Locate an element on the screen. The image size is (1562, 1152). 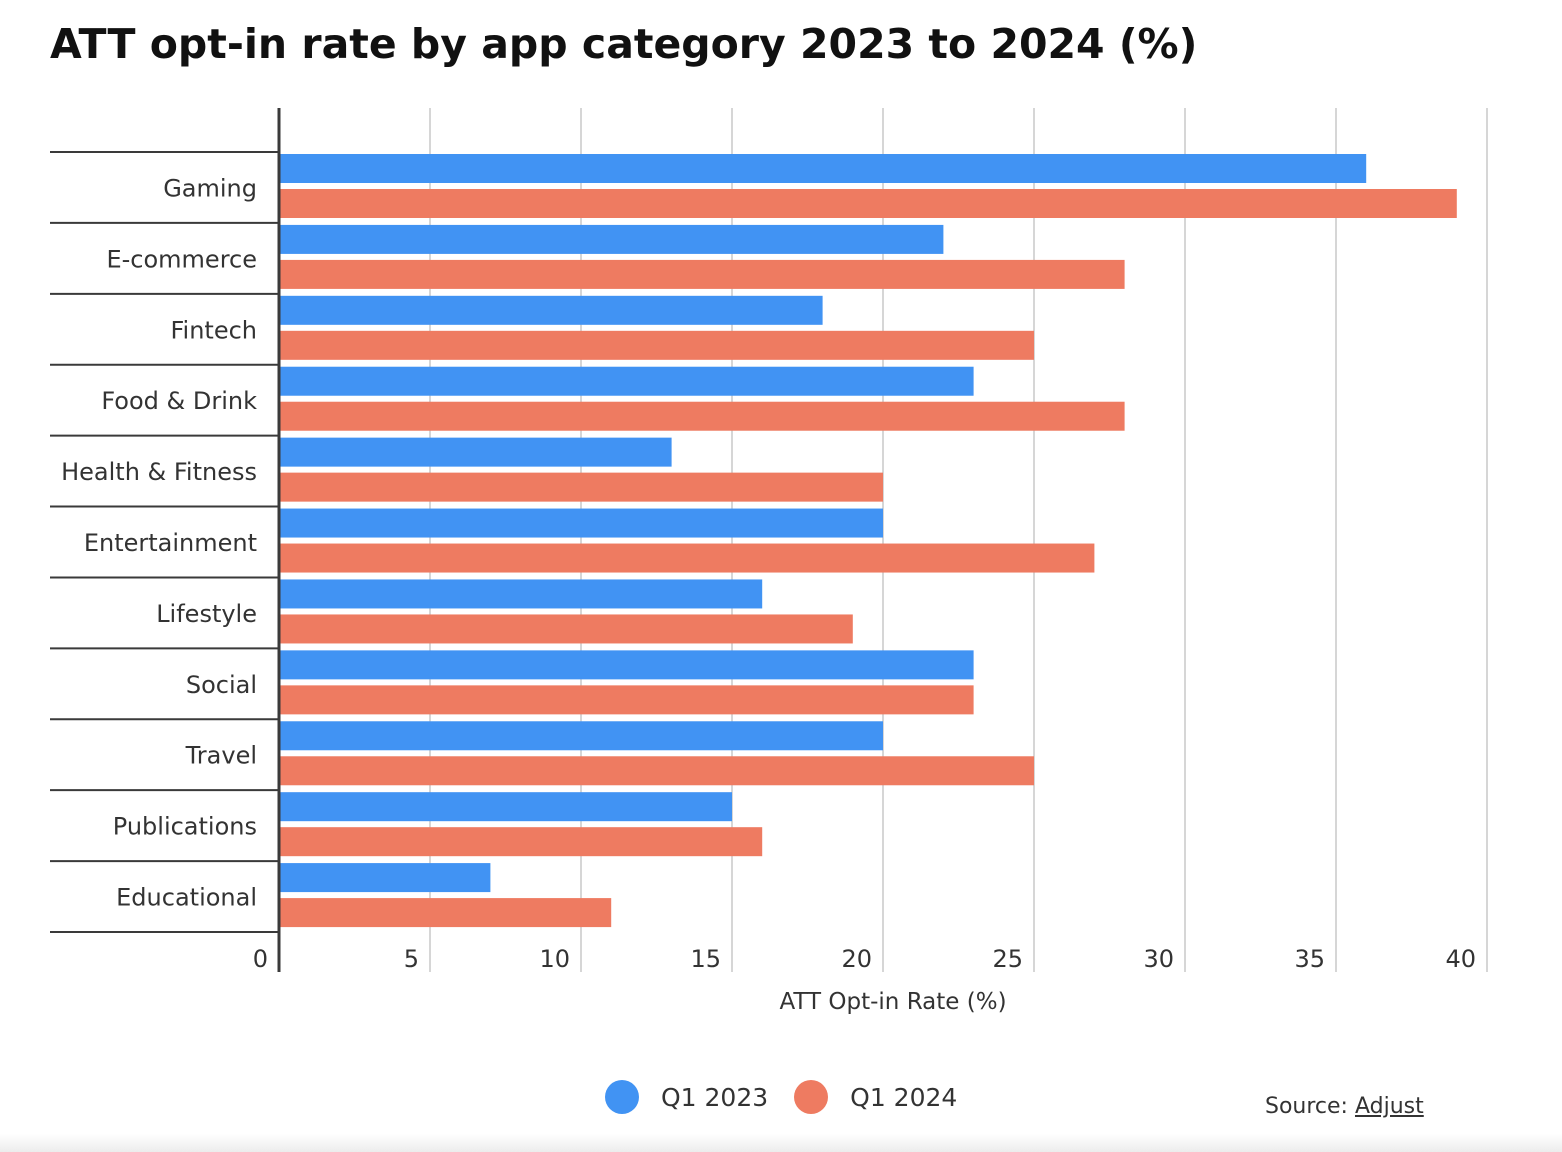
bar-q1-2024-travel is located at coordinates (656, 771).